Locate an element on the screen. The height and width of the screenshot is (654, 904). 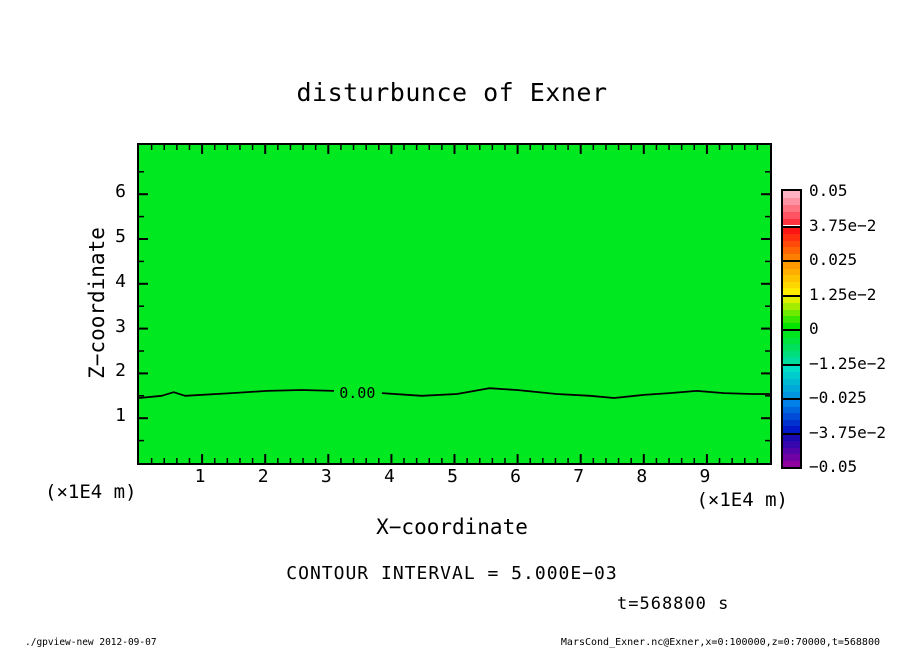
x-tick-label: 3 is located at coordinates (326, 476).